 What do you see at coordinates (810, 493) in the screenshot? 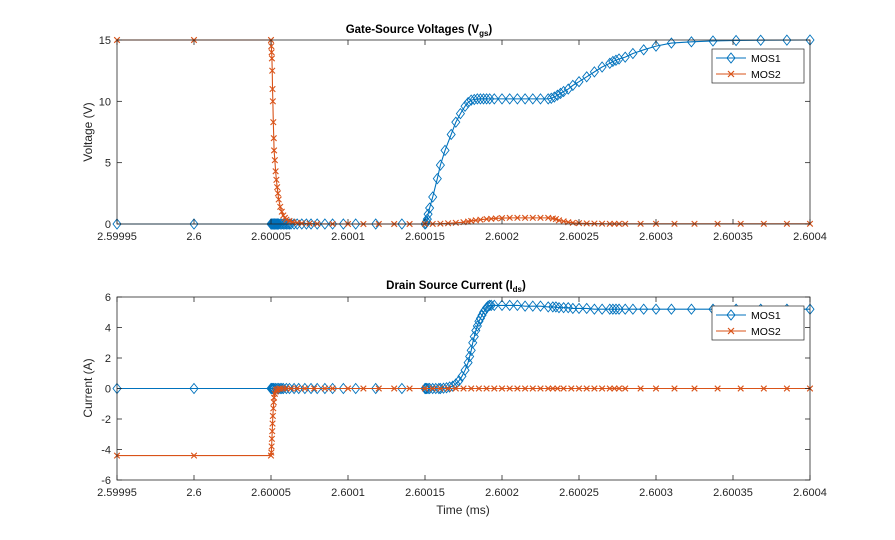
I see `x-tick-label: 2.6004` at bounding box center [810, 493].